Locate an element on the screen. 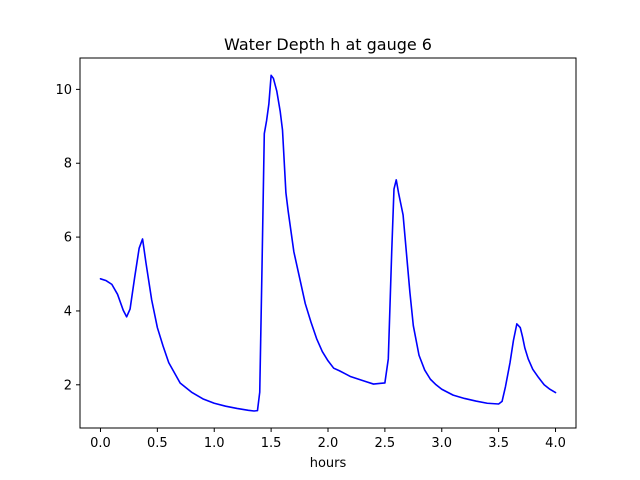 This screenshot has height=480, width=640. y-tick-label: 2 is located at coordinates (68, 385).